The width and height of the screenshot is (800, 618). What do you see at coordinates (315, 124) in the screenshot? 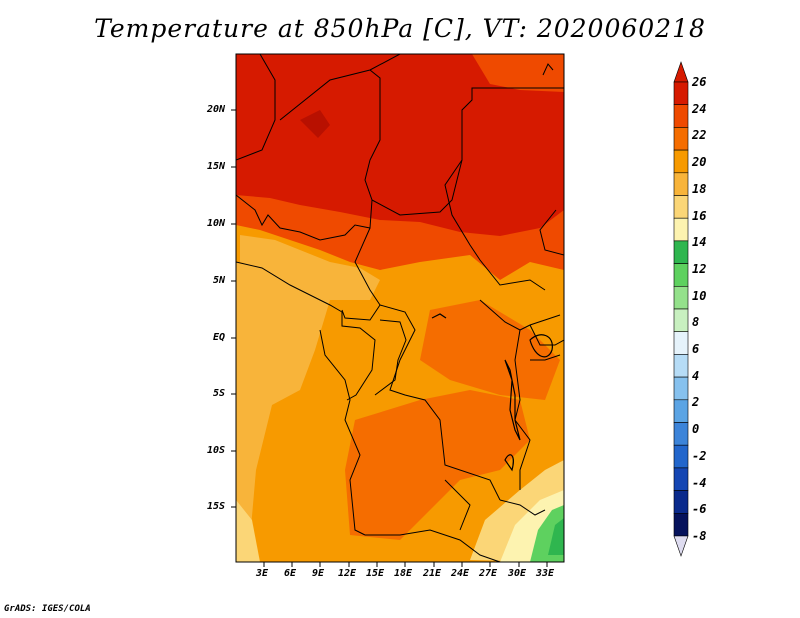
I see `field-north-darkest` at bounding box center [315, 124].